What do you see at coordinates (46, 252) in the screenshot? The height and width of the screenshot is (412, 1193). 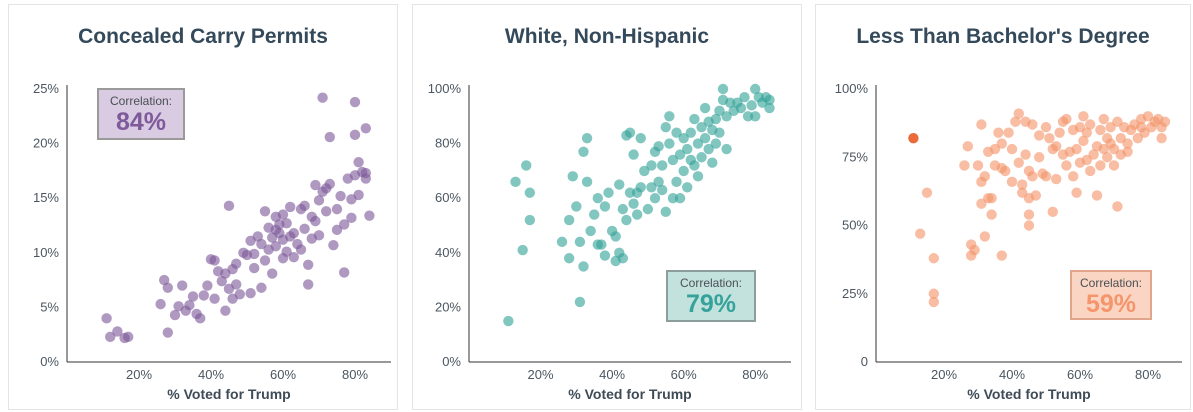 I see `y-tick-label: 10%` at bounding box center [46, 252].